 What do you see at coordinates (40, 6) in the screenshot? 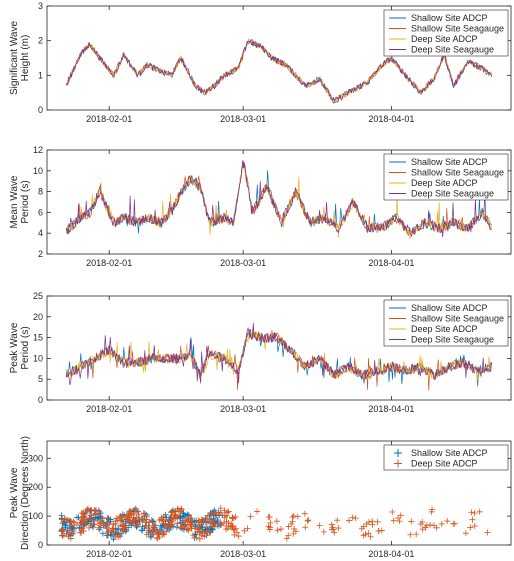
I see `y-tick-label: 3` at bounding box center [40, 6].